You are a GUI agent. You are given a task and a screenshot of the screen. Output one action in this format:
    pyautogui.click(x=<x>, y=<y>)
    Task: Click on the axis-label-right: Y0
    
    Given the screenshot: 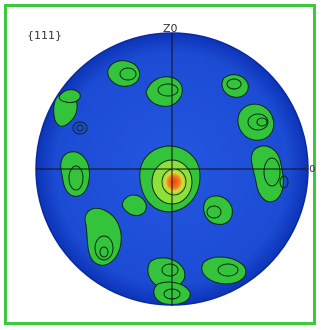 What is the action you would take?
    pyautogui.click(x=309, y=170)
    